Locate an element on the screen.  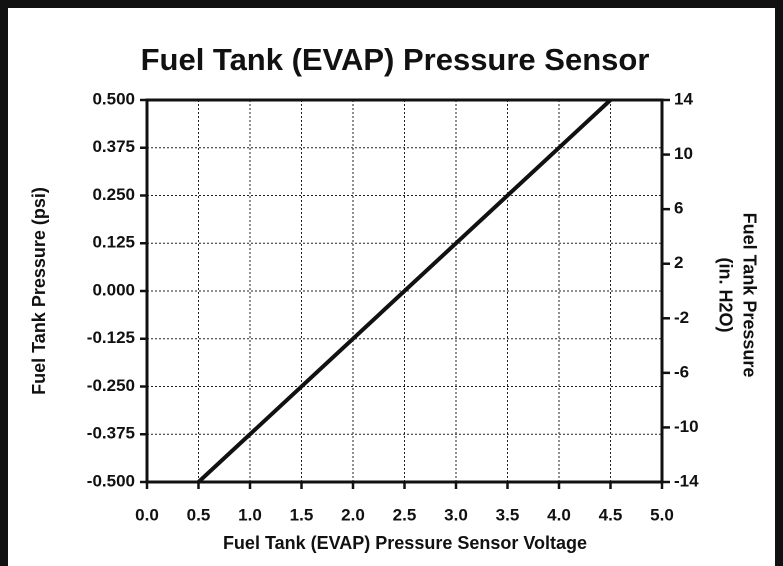
x-axis-title: Fuel Tank (EVAP) Pressure Sensor Voltage is located at coordinates (405, 543).